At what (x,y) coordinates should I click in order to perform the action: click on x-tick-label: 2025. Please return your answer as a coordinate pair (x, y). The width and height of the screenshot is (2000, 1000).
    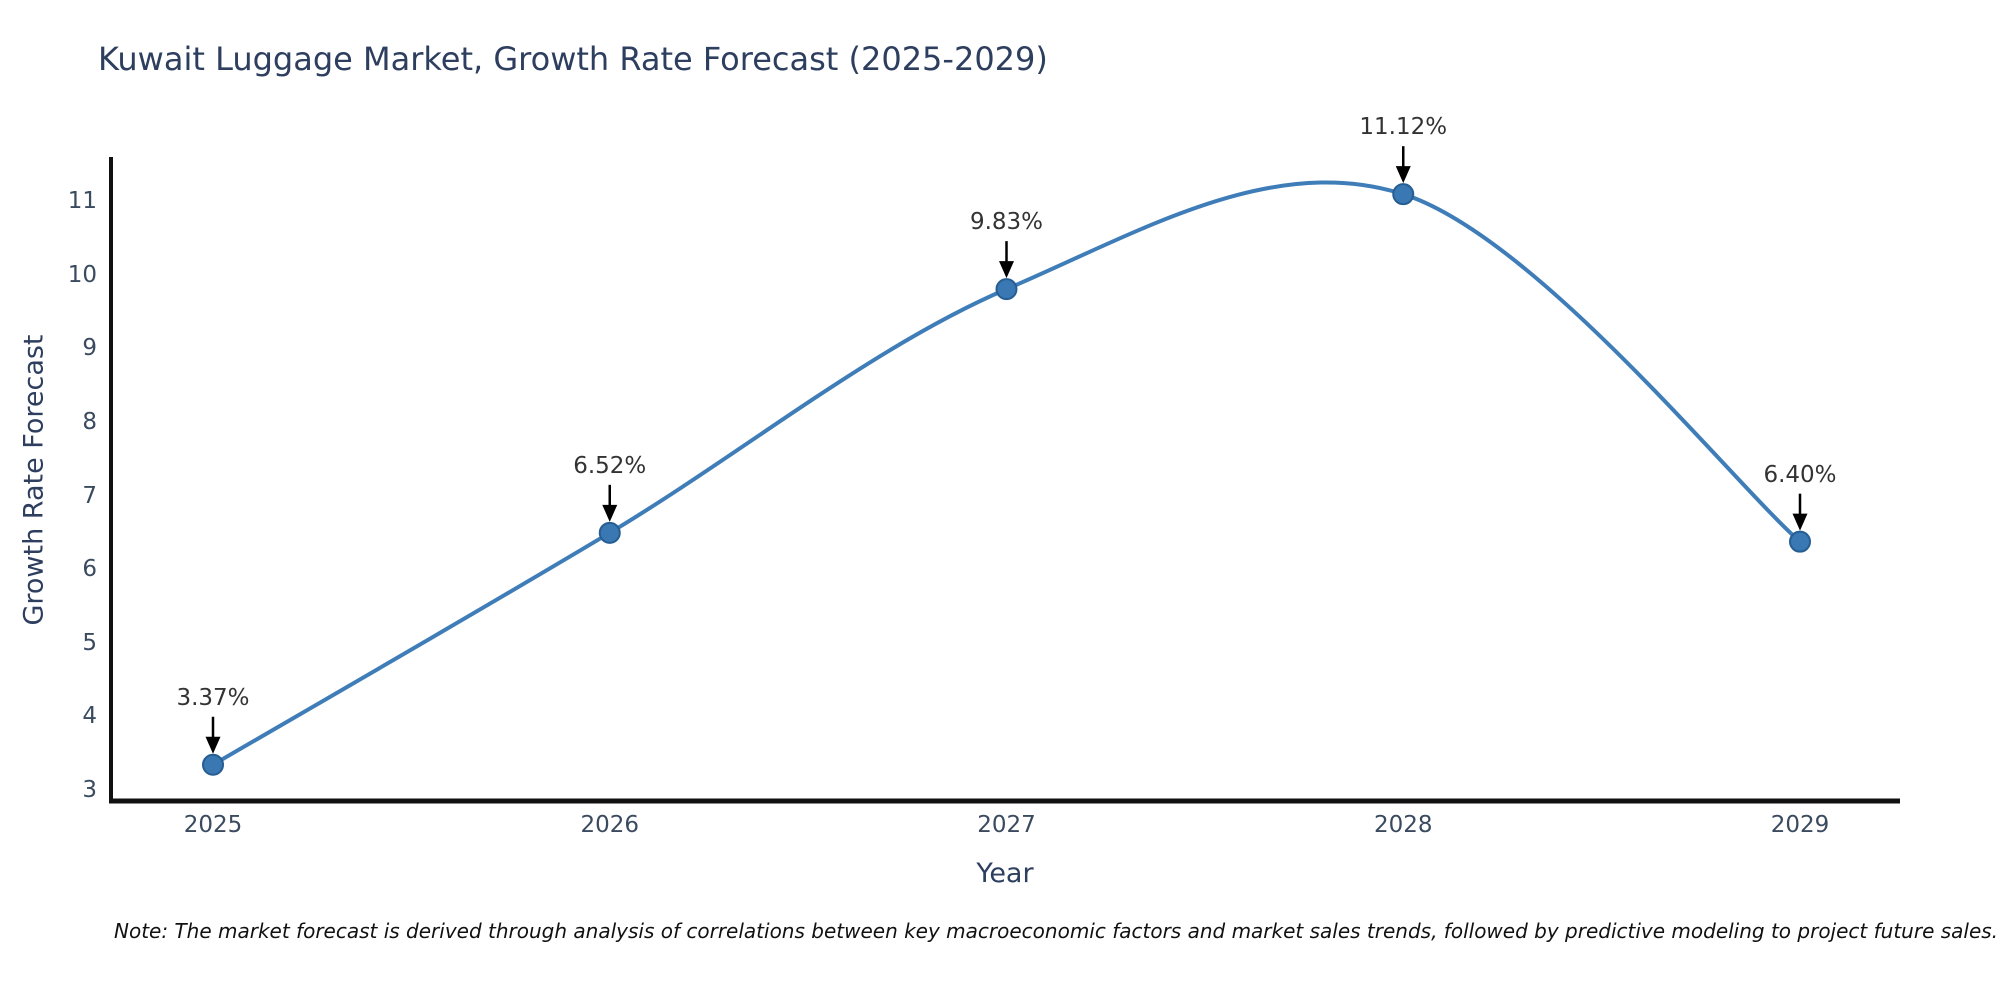
    Looking at the image, I should click on (213, 825).